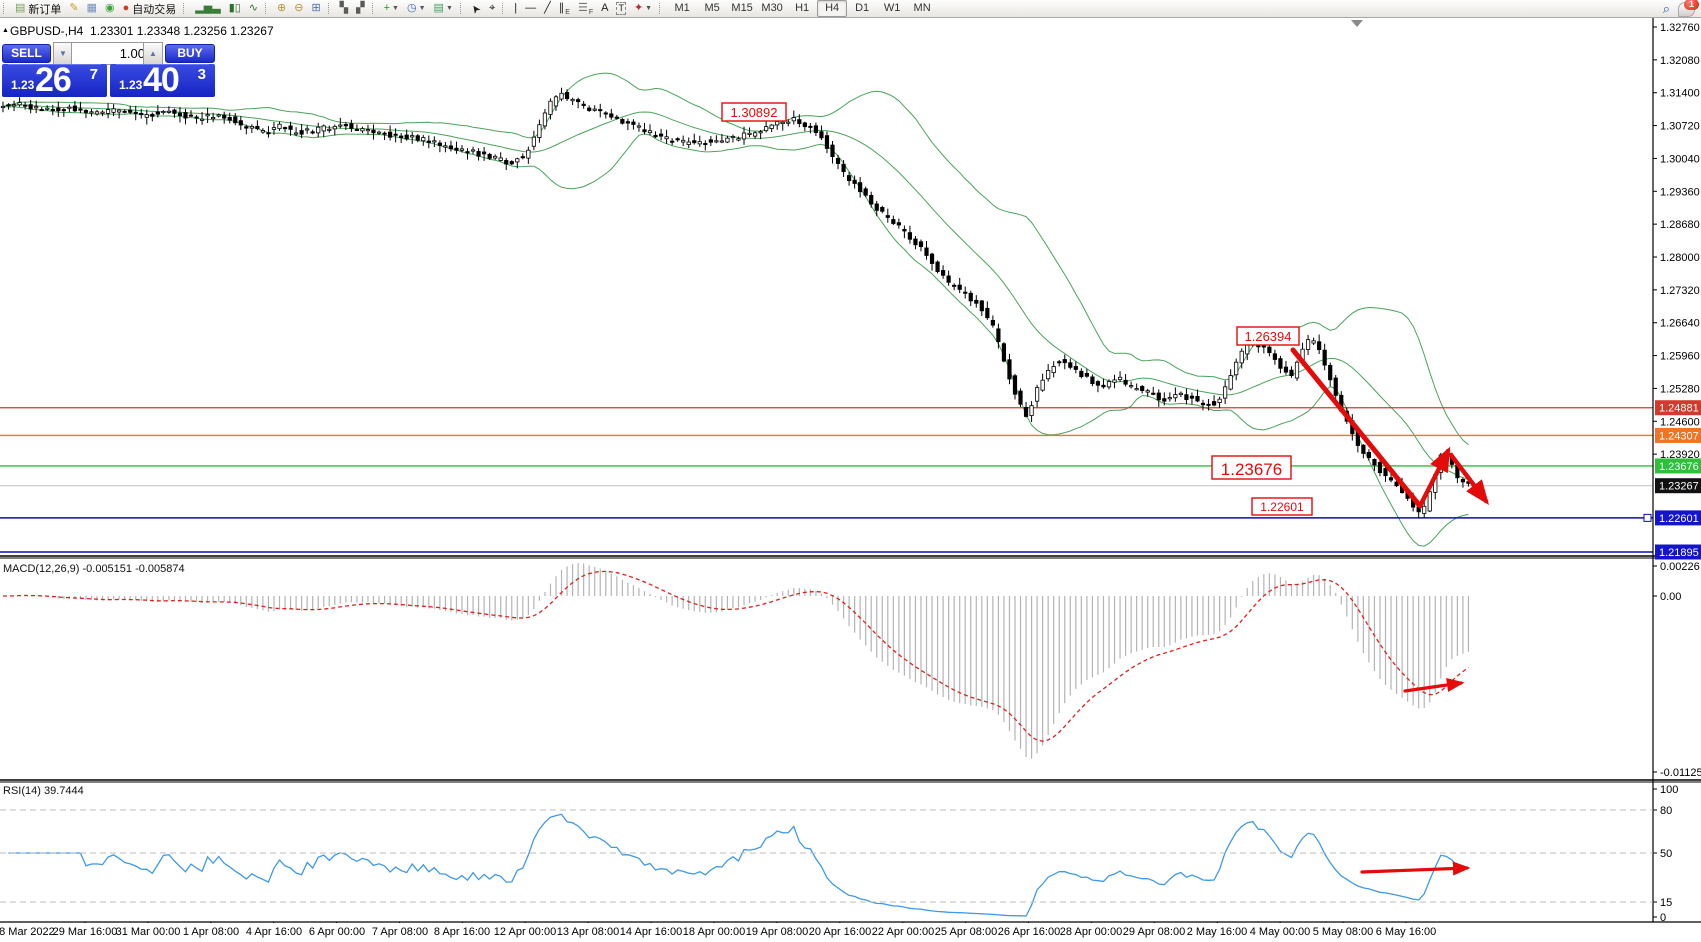 The width and height of the screenshot is (1701, 942). I want to click on timeframe-mn-button: MN, so click(922, 8).